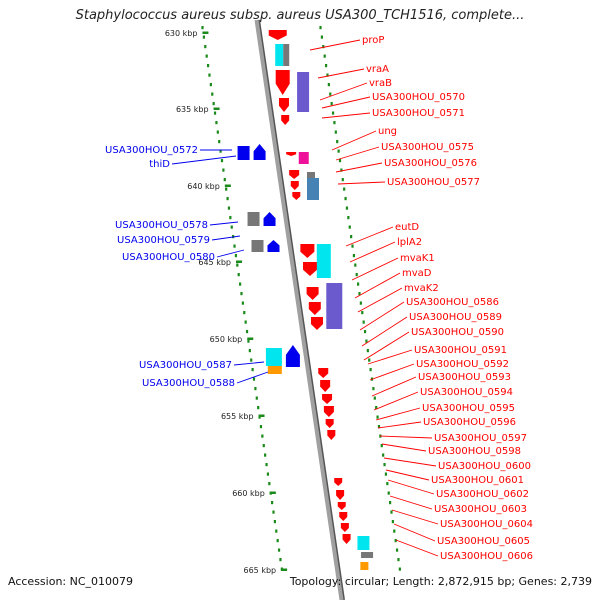  Describe the element at coordinates (259, 152) in the screenshot. I see `reverse-gene-arrow` at that location.